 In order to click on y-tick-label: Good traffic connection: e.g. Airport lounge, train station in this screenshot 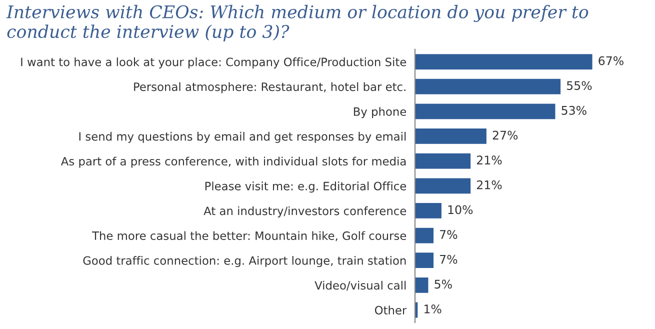, I will do `click(244, 262)`.